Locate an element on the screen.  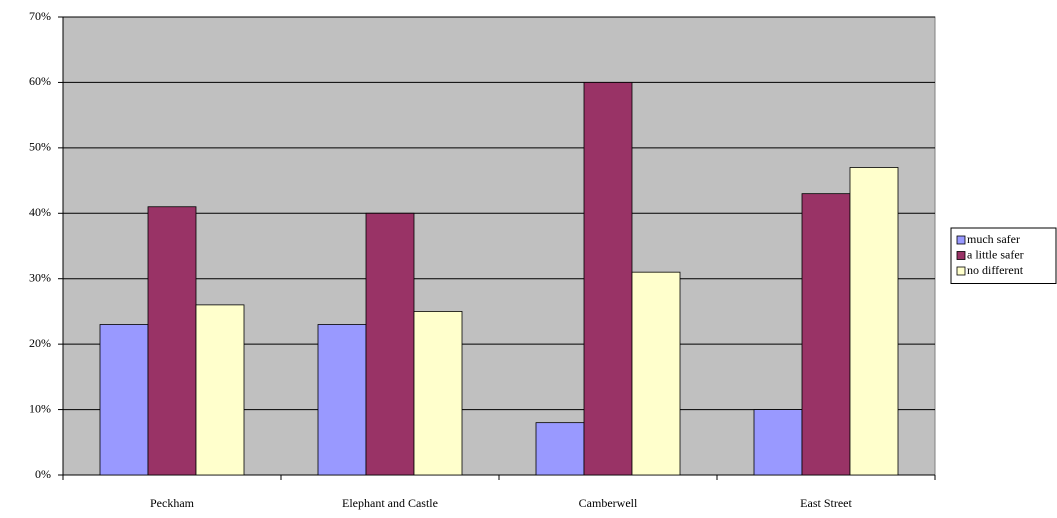
legend-box is located at coordinates (1003, 255).